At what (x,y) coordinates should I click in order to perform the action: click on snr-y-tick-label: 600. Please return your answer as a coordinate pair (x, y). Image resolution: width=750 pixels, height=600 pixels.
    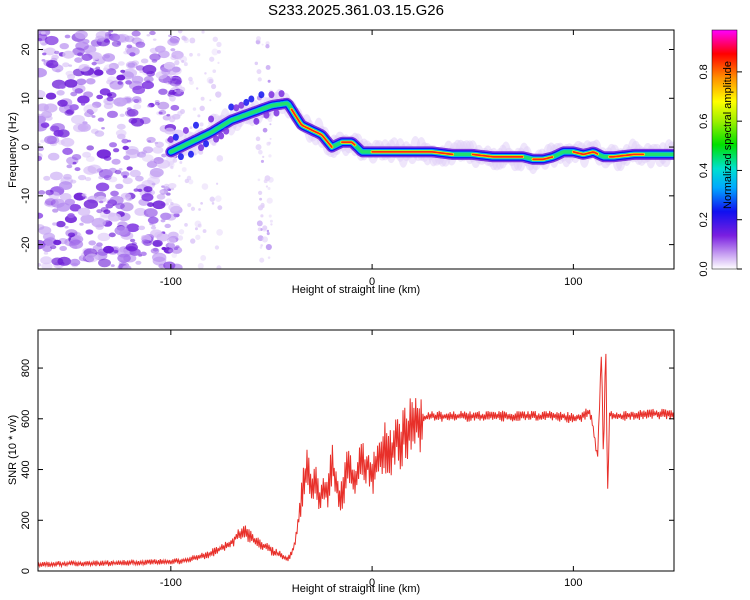
    Looking at the image, I should click on (26, 419).